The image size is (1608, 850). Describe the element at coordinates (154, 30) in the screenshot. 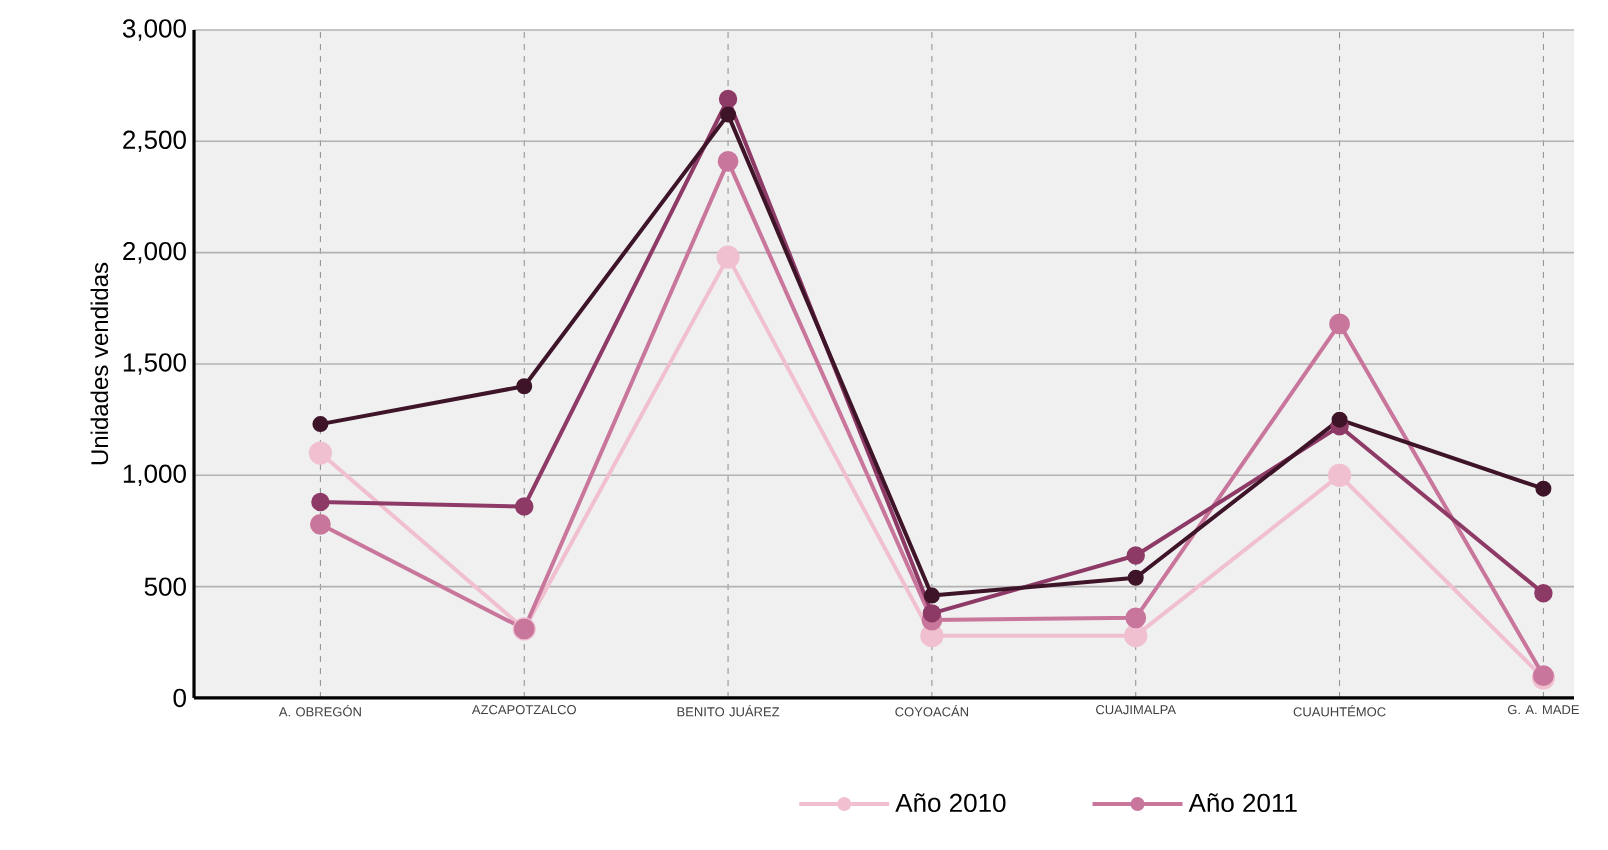

I see `y-tick-label: 3,000` at that location.